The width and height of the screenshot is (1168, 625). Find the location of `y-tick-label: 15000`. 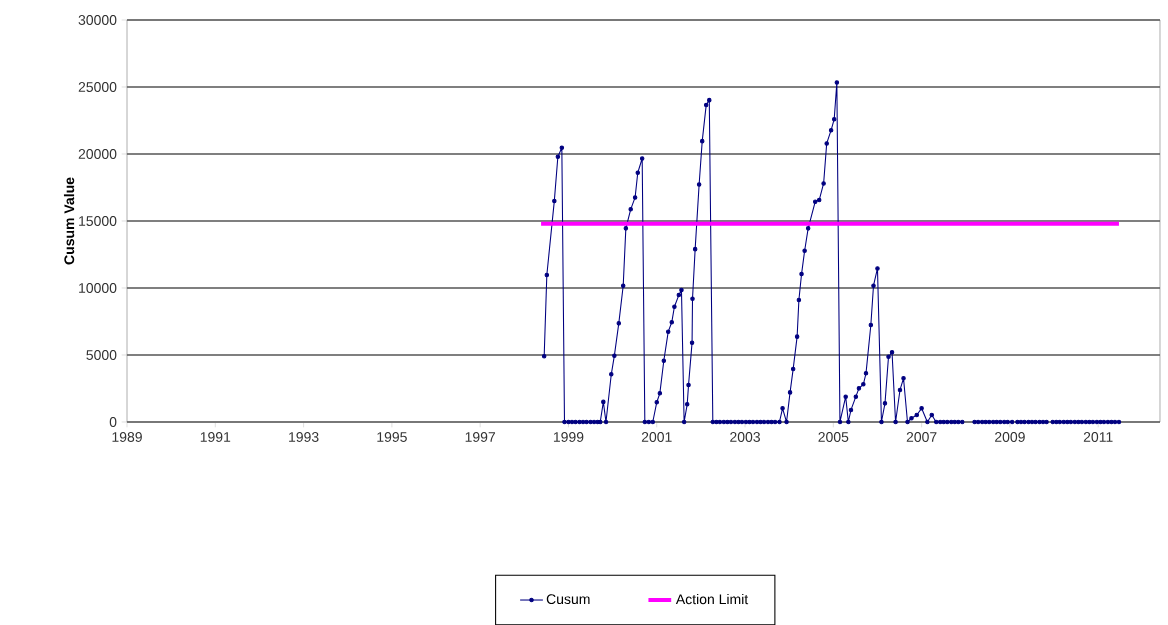

y-tick-label: 15000 is located at coordinates (98, 221).